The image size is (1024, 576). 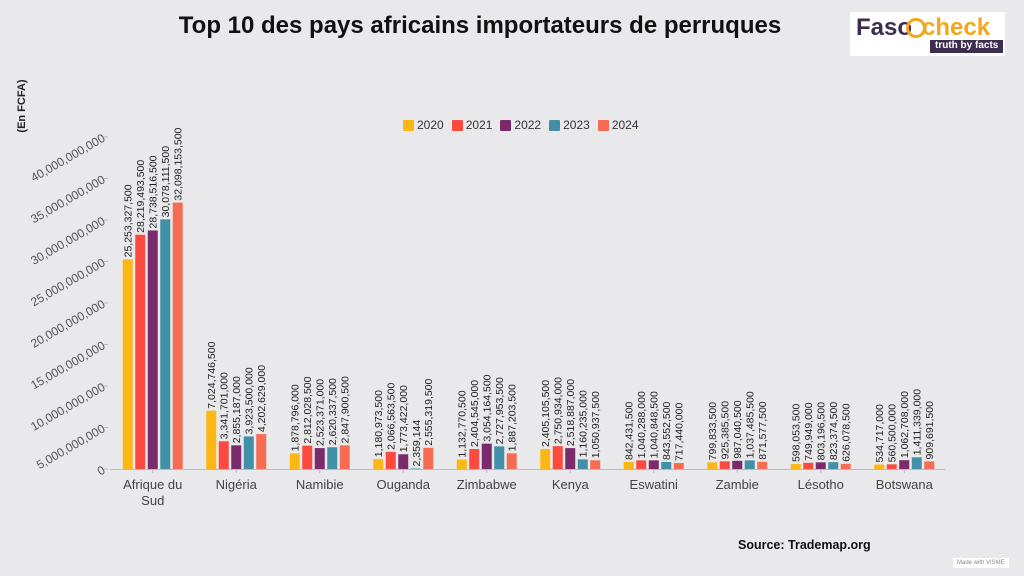 What do you see at coordinates (880, 433) in the screenshot?
I see `data-label: 534,717,000` at bounding box center [880, 433].